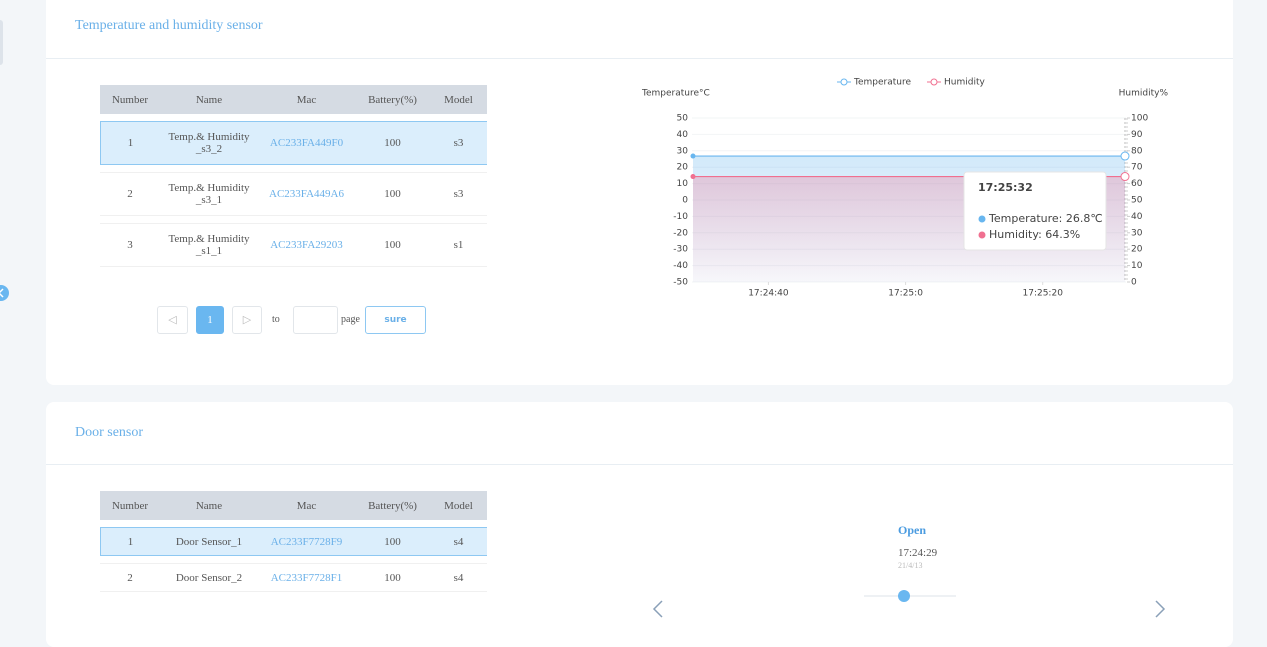 This screenshot has height=647, width=1267. Describe the element at coordinates (315, 320) in the screenshot. I see `page-input` at that location.